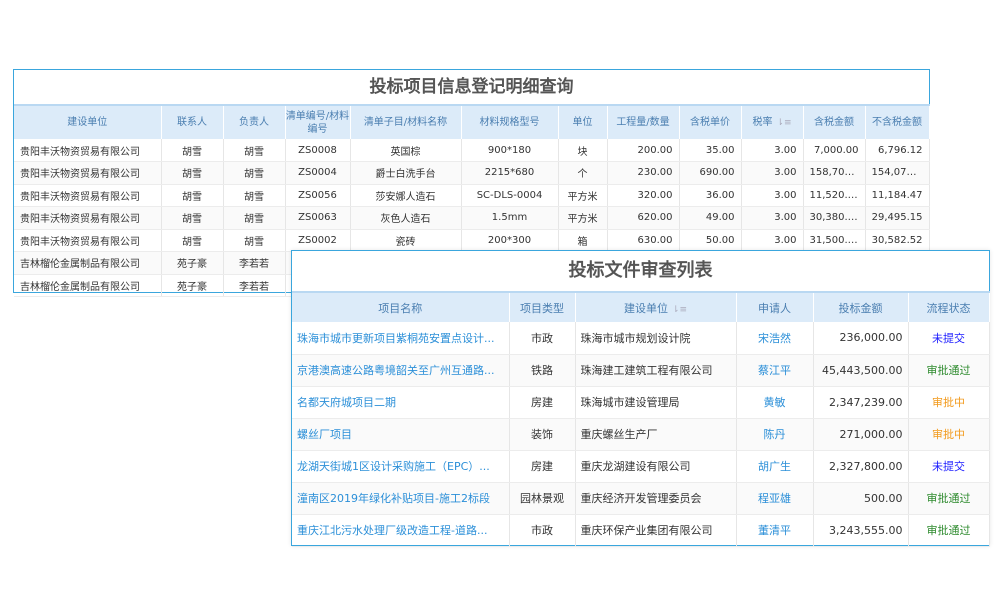 This screenshot has height=600, width=1000. I want to click on column-header: 材料规格型号, so click(510, 121).